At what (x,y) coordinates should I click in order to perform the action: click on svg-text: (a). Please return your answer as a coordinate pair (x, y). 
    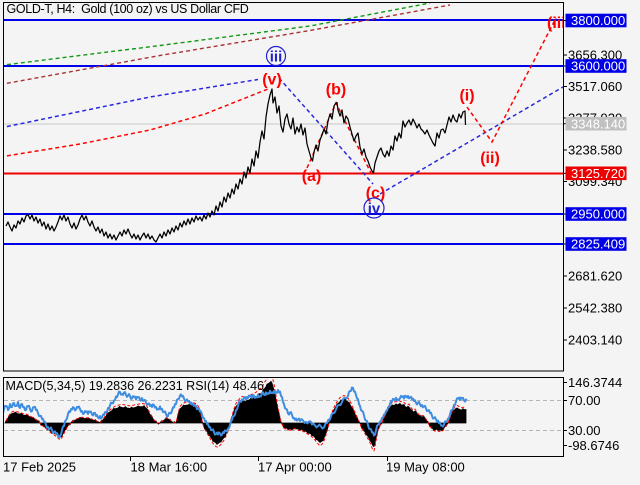
    Looking at the image, I should click on (312, 176).